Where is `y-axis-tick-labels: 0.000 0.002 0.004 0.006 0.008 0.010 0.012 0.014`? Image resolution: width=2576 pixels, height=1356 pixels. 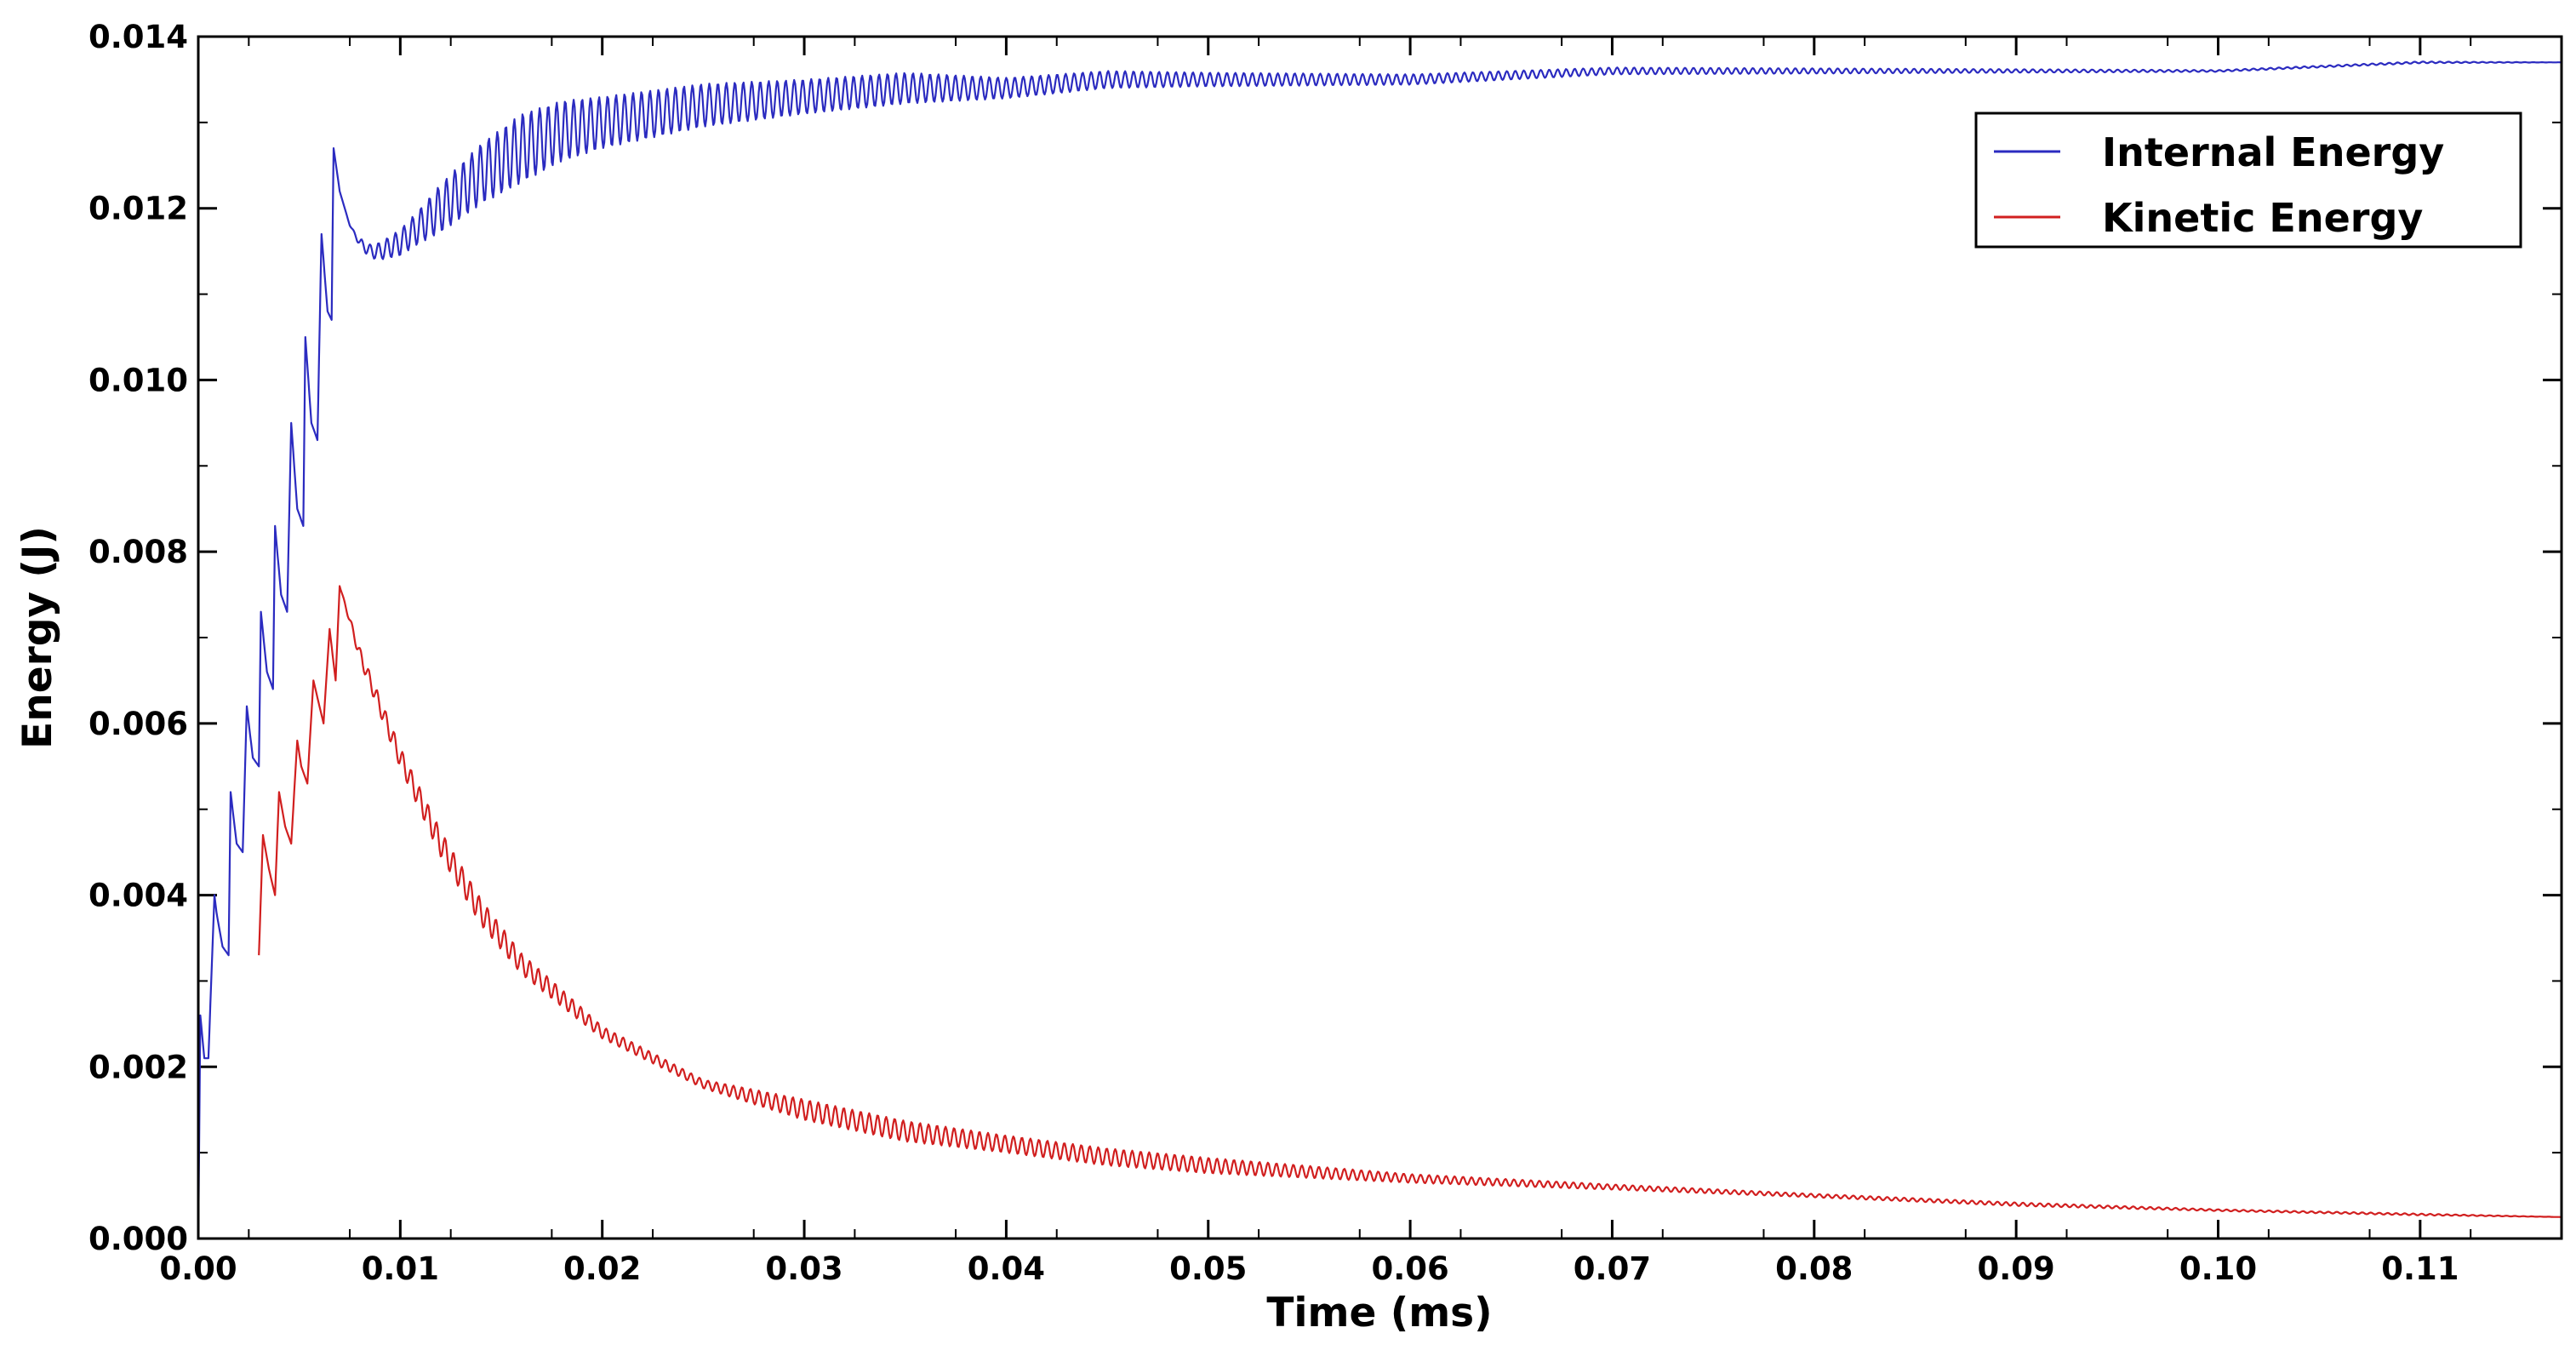
y-axis-tick-labels: 0.000 0.002 0.004 0.006 0.008 0.010 0.012 0.014 is located at coordinates (138, 638).